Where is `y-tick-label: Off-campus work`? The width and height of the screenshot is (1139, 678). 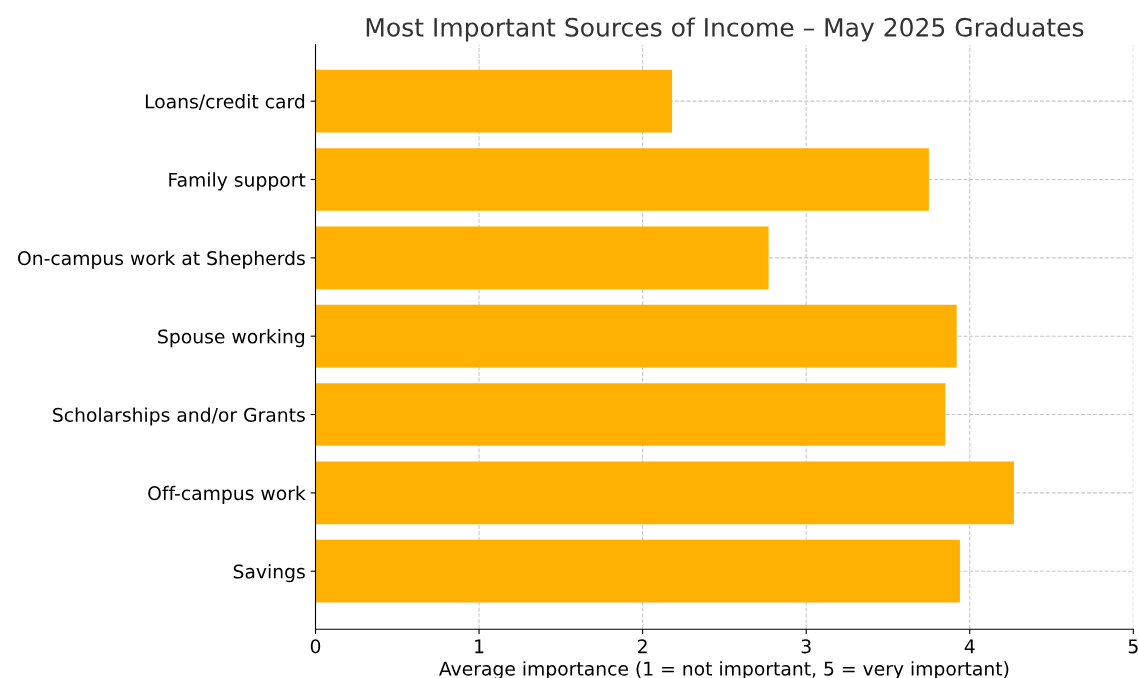
y-tick-label: Off-campus work is located at coordinates (227, 494).